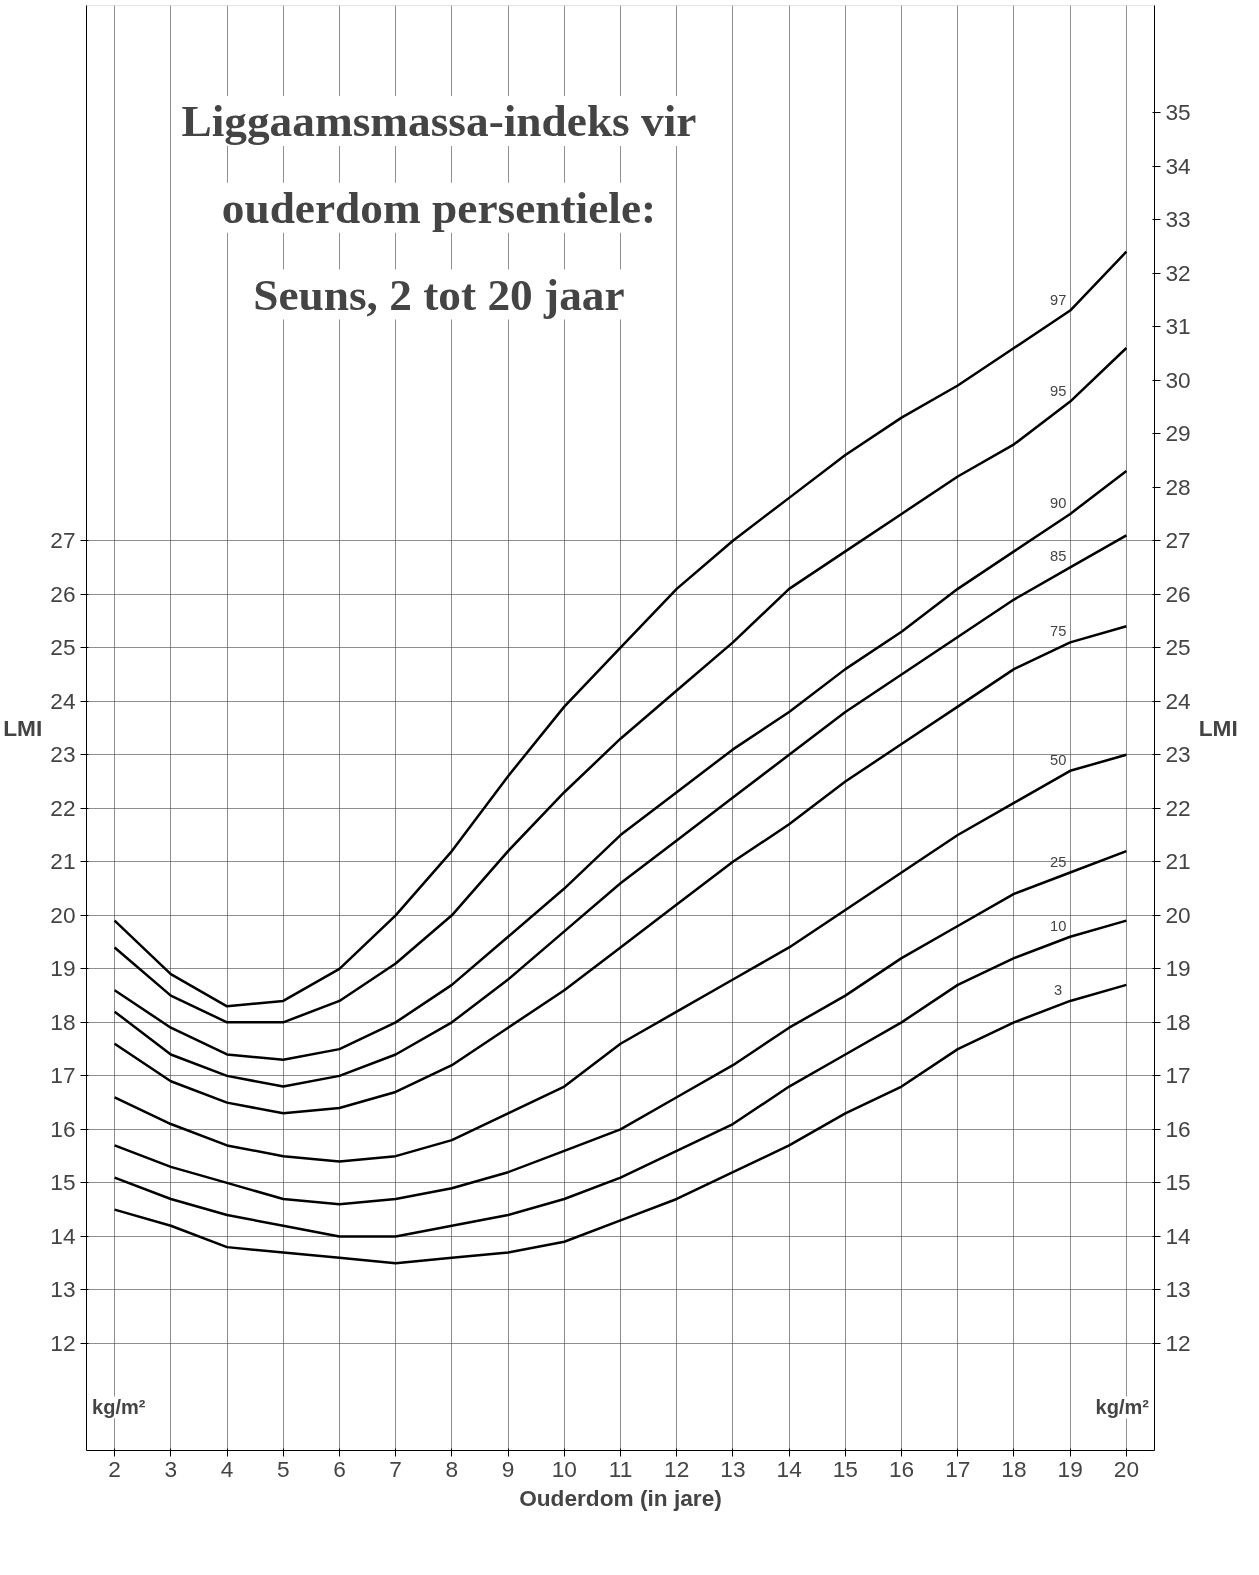  I want to click on y-tick-label: 23, so click(63, 754).